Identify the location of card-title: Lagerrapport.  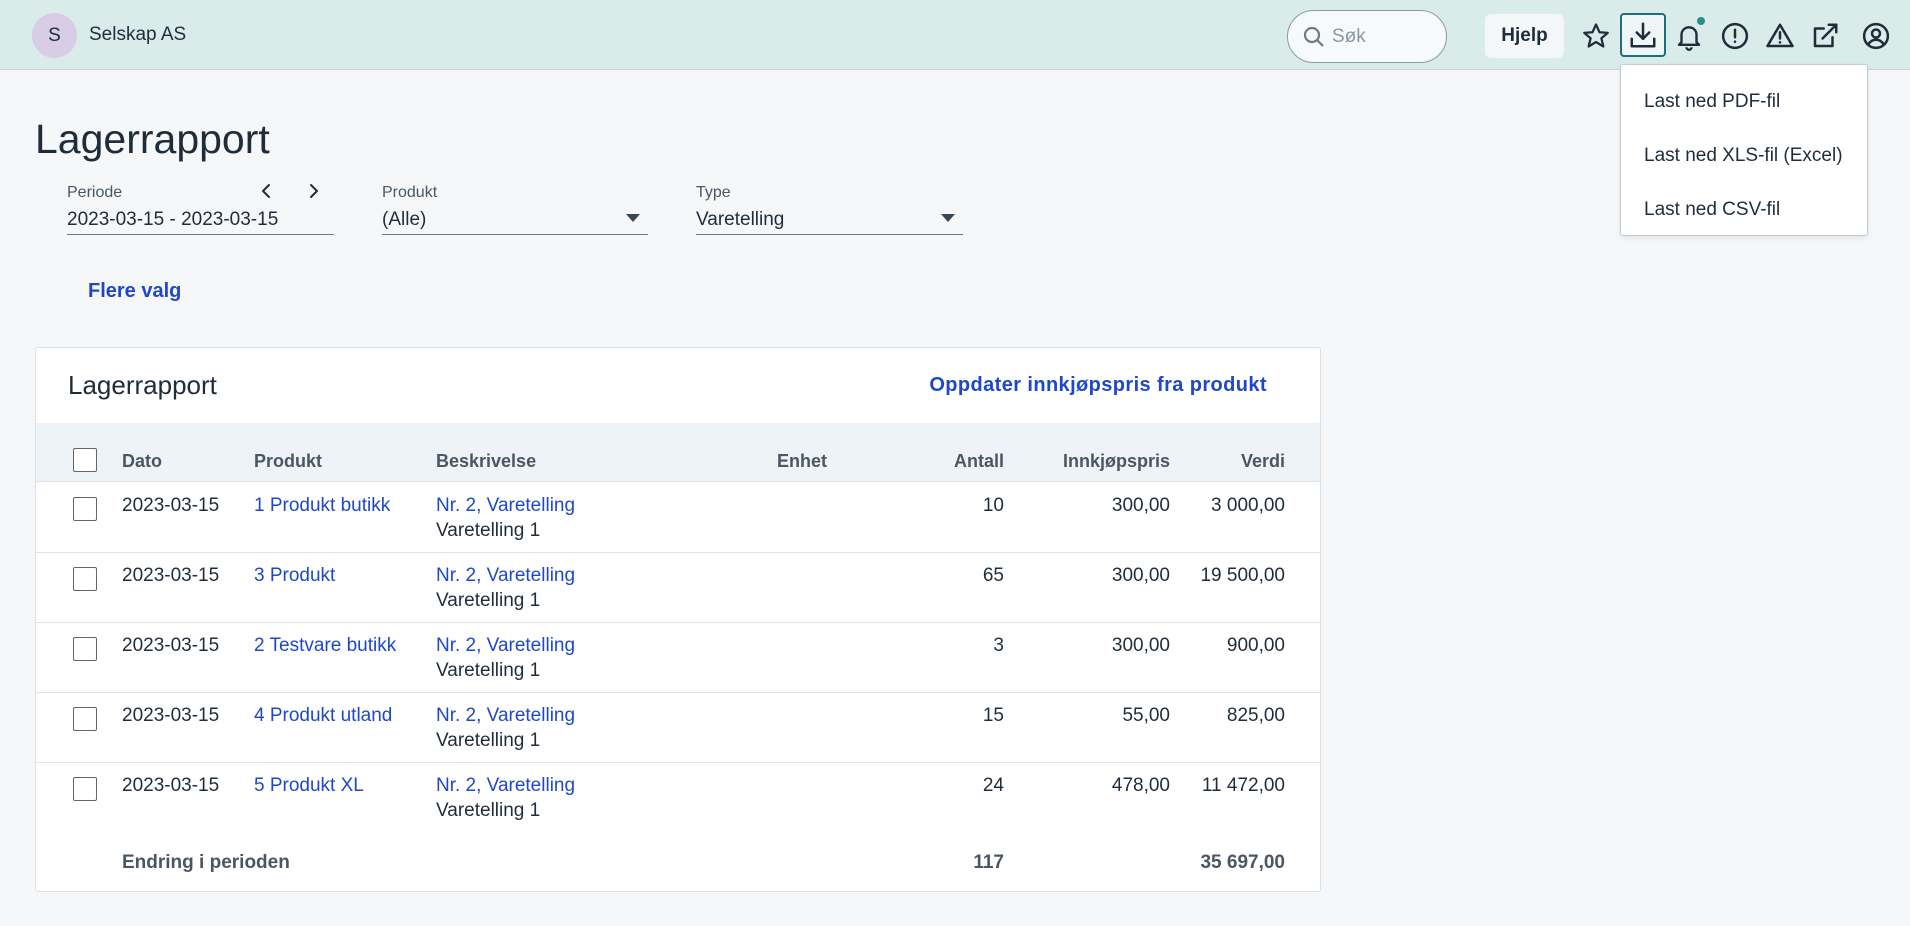
(142, 385).